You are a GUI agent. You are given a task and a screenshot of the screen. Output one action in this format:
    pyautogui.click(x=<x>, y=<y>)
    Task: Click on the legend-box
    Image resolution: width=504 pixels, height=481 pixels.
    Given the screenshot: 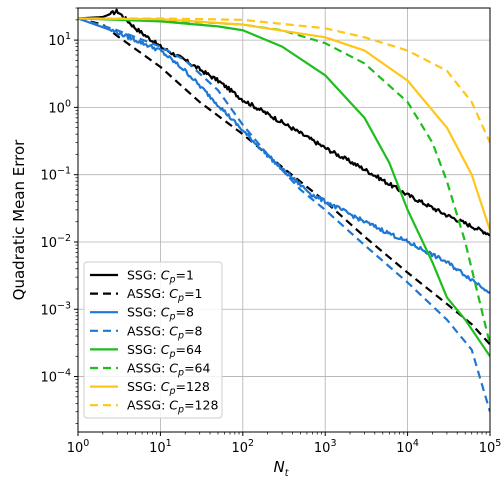 What is the action you would take?
    pyautogui.click(x=153, y=340)
    